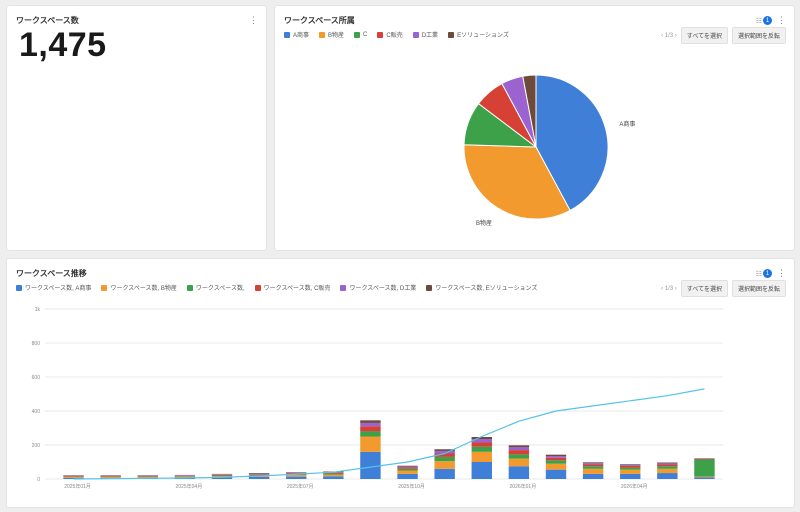  What do you see at coordinates (758, 288) in the screenshot?
I see `invert-selection-button: 選択範囲を反転` at bounding box center [758, 288].